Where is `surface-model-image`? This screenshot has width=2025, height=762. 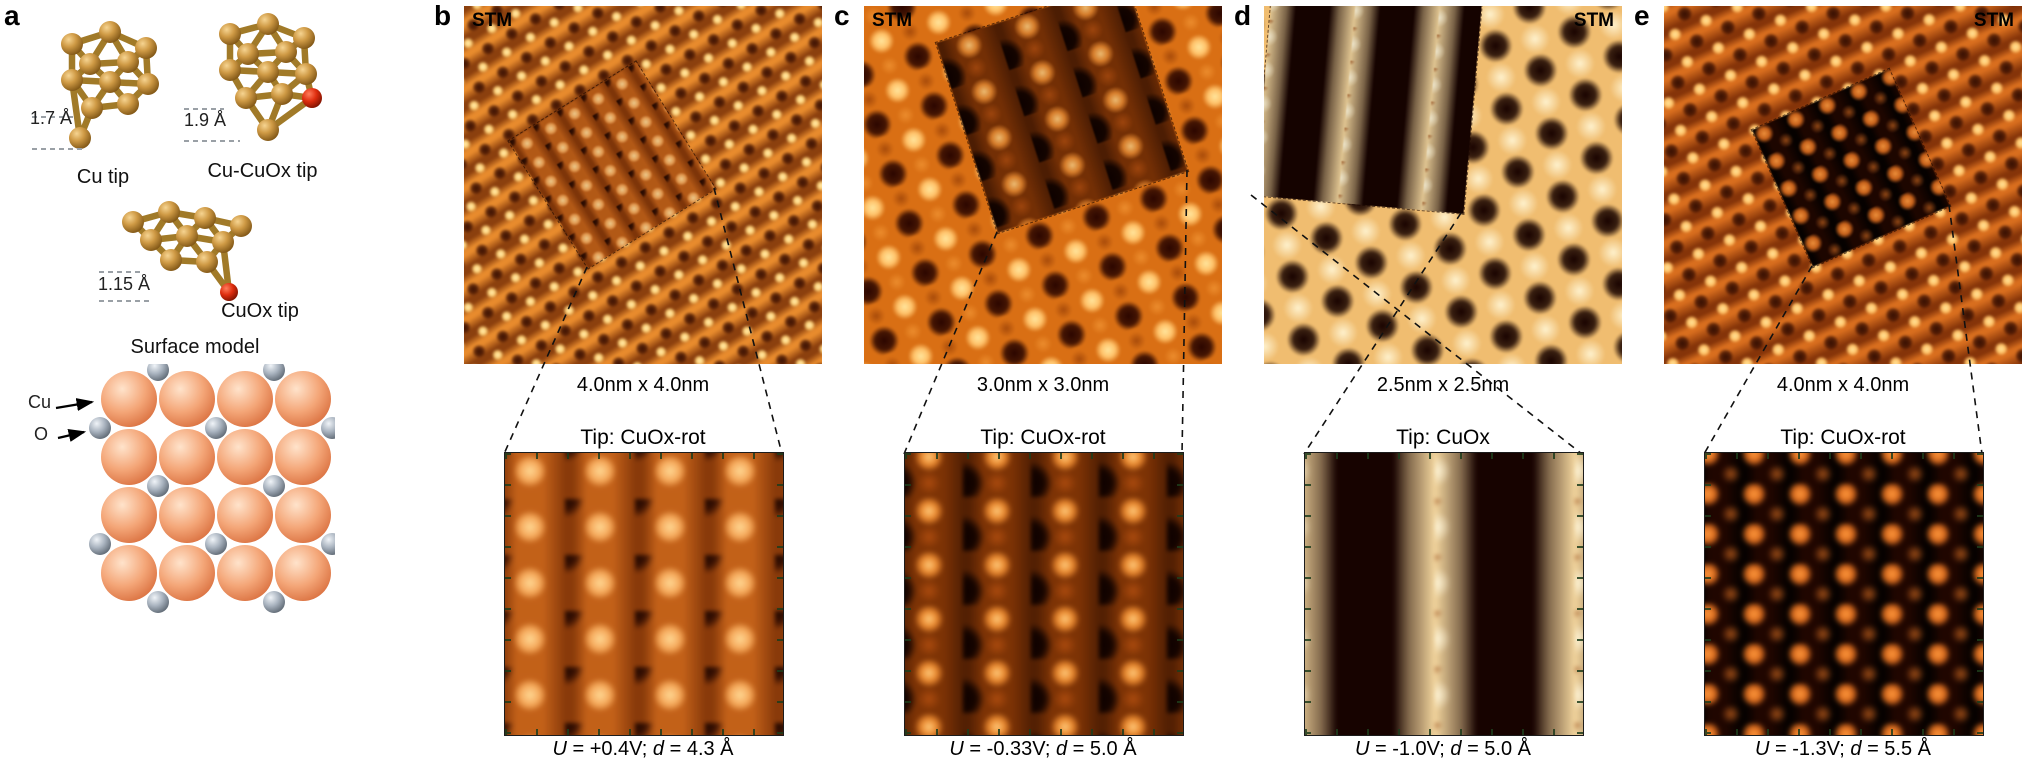 surface-model-image is located at coordinates (195, 488).